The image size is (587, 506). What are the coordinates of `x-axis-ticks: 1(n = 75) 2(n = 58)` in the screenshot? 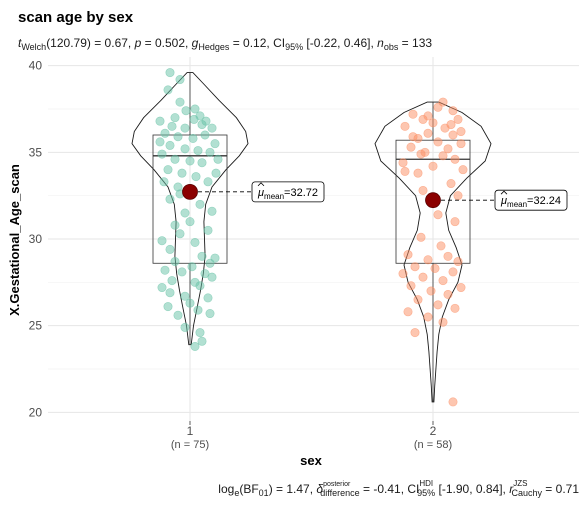 It's located at (311, 436).